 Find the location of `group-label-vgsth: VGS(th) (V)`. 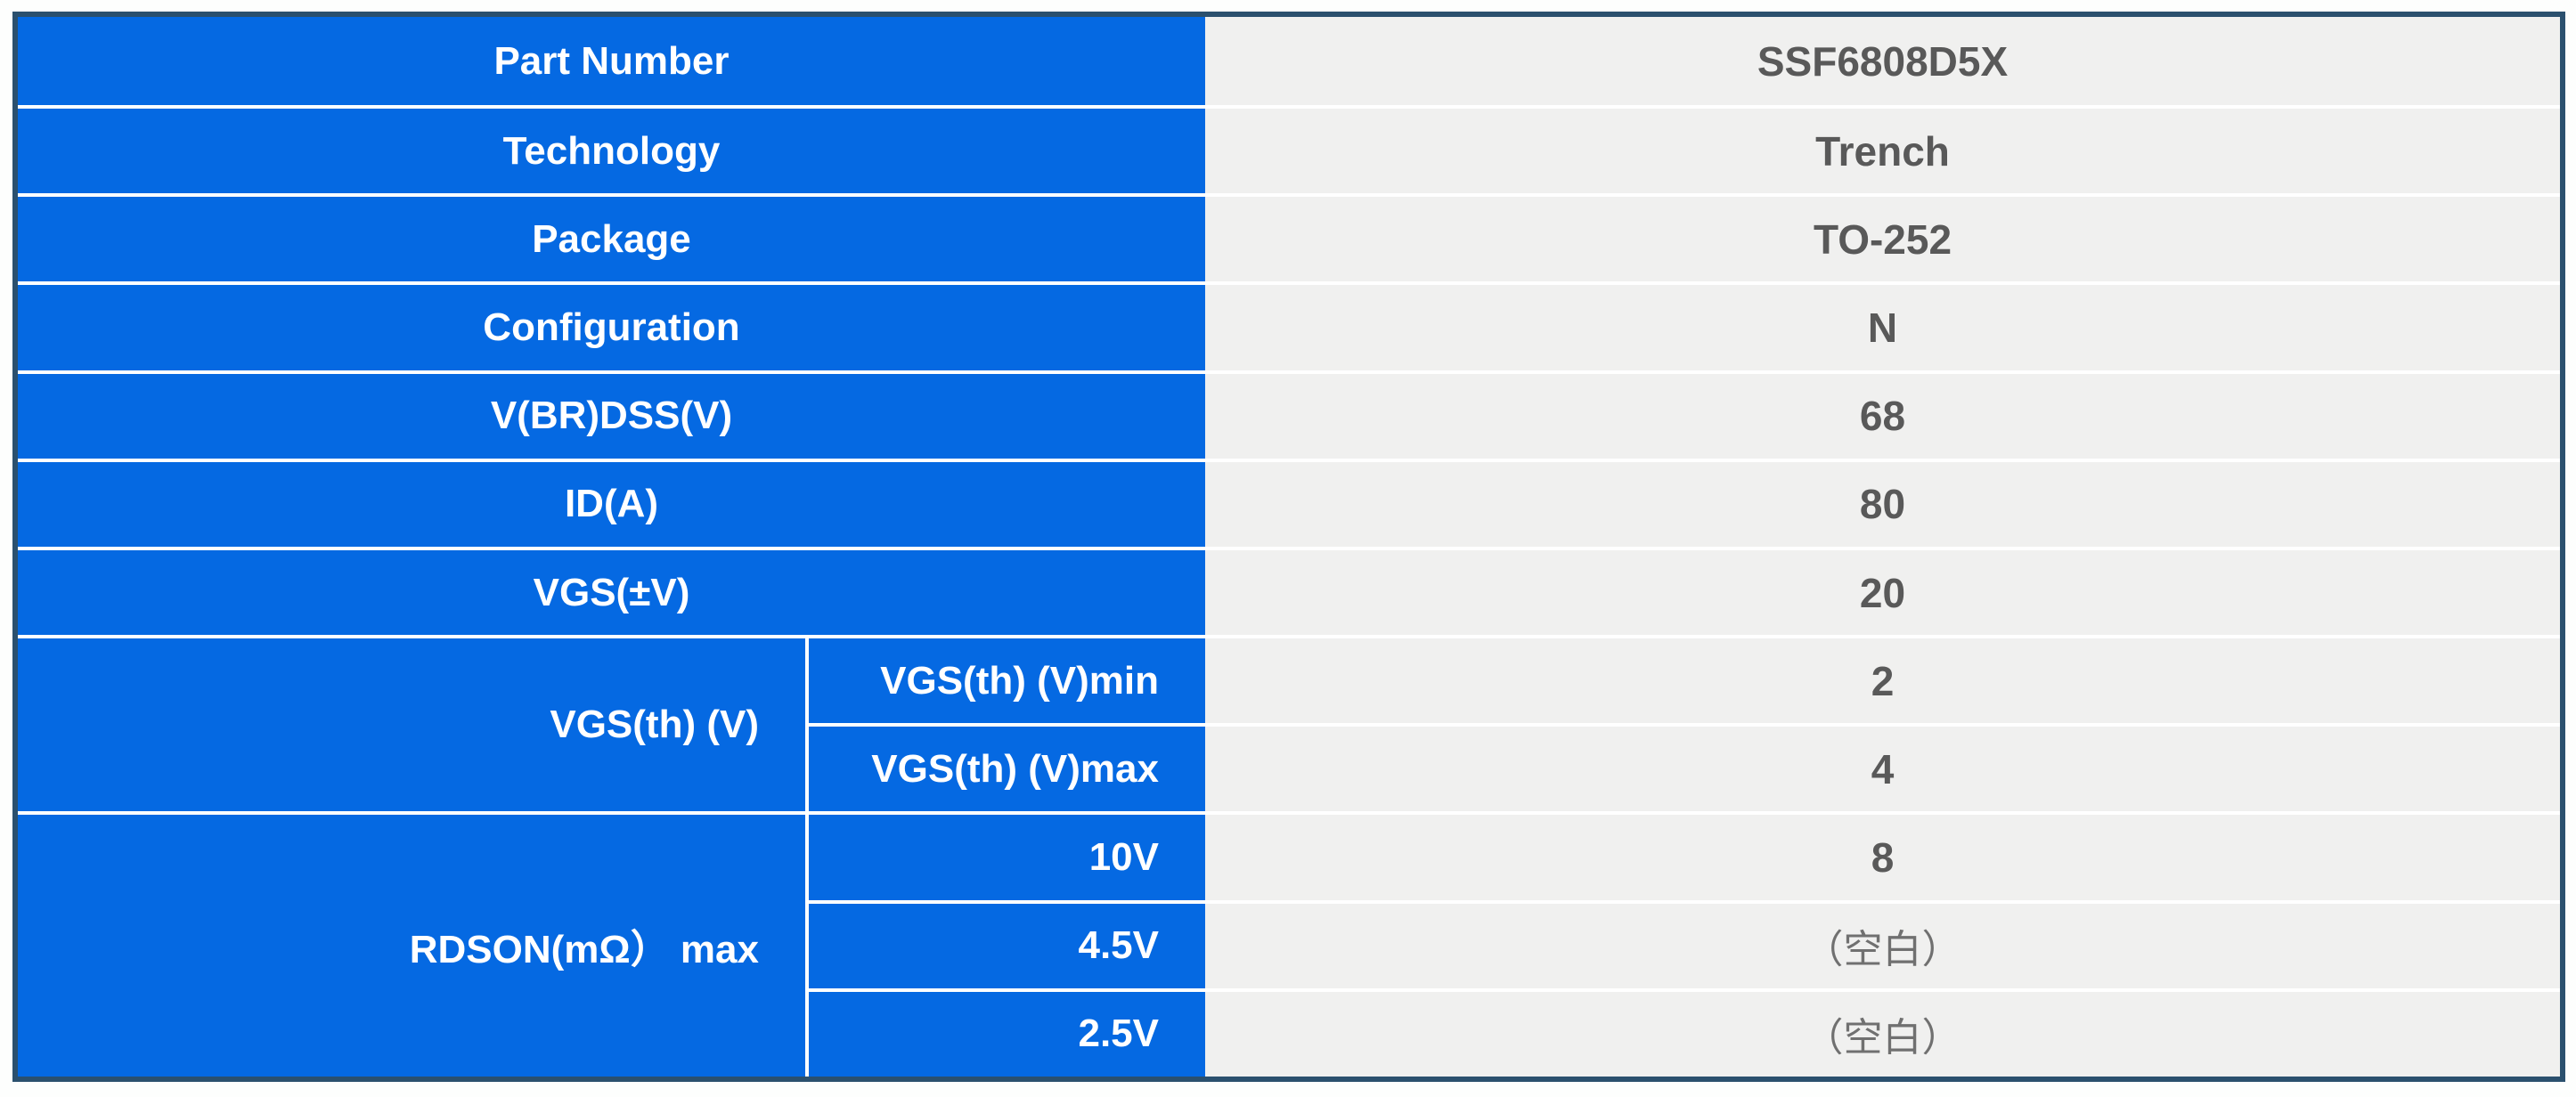

group-label-vgsth: VGS(th) (V) is located at coordinates (411, 723).